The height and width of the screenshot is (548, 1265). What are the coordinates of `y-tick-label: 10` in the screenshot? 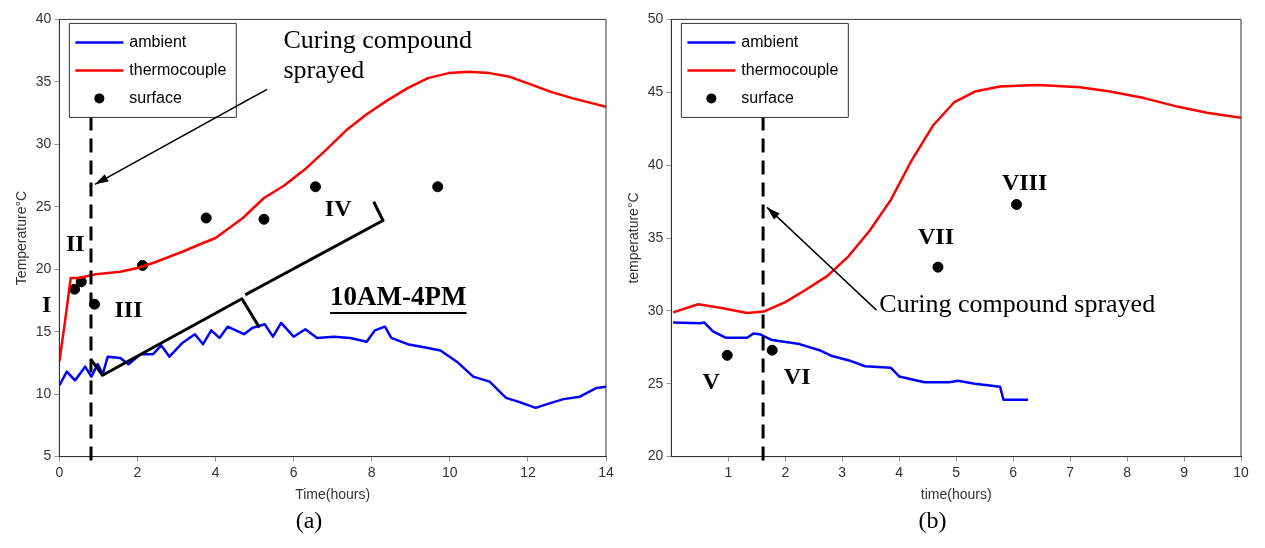 It's located at (43, 393).